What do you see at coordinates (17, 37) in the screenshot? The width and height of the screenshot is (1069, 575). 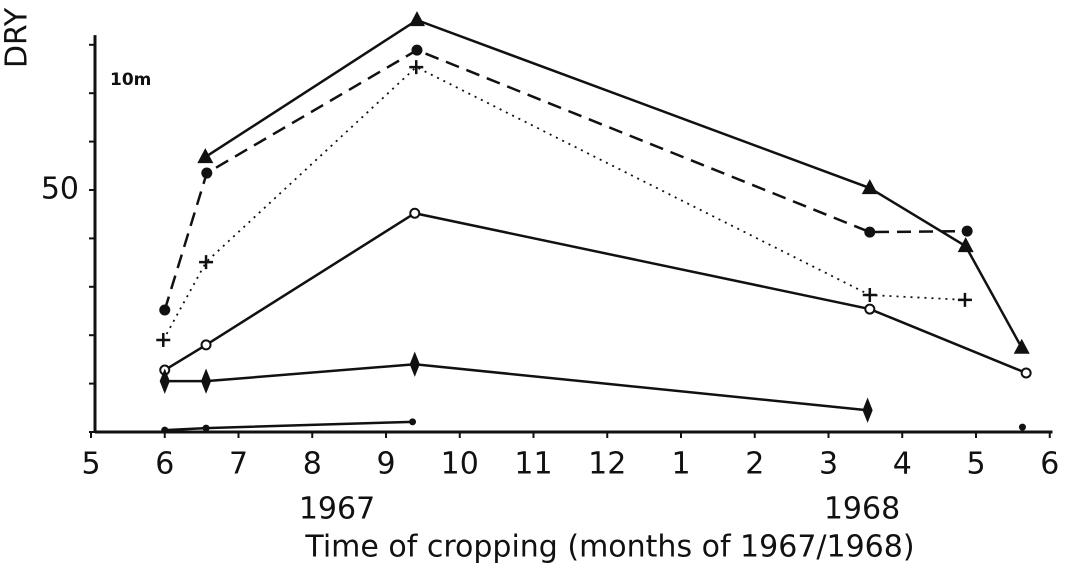 I see `y-axis-label: DRY` at bounding box center [17, 37].